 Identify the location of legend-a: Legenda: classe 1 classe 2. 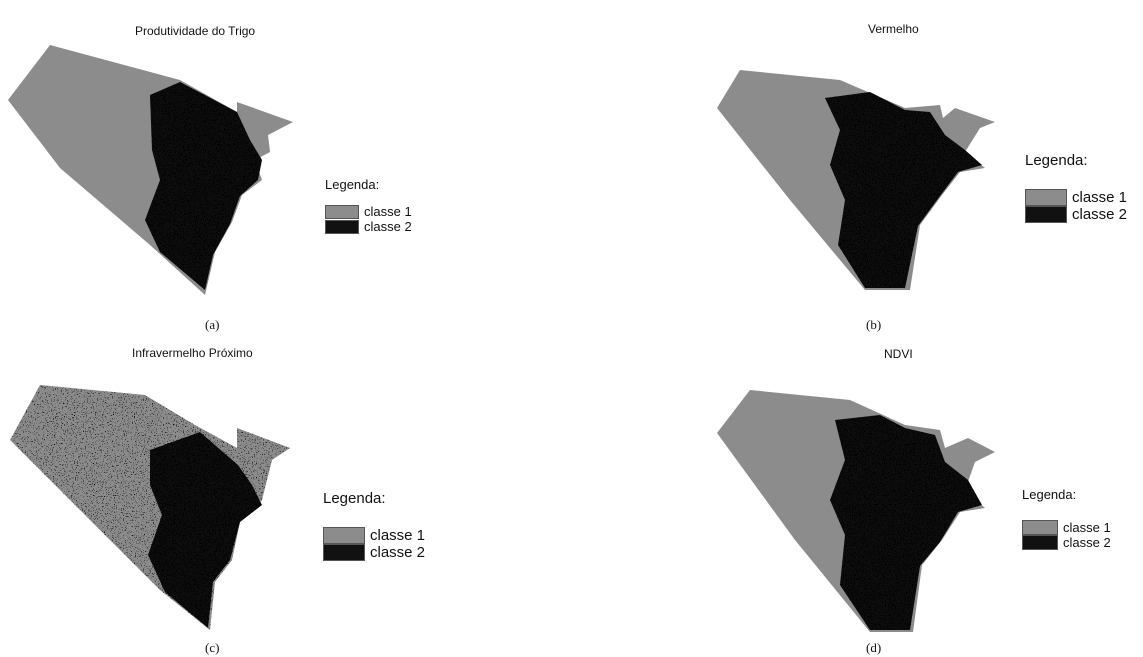
(368, 205).